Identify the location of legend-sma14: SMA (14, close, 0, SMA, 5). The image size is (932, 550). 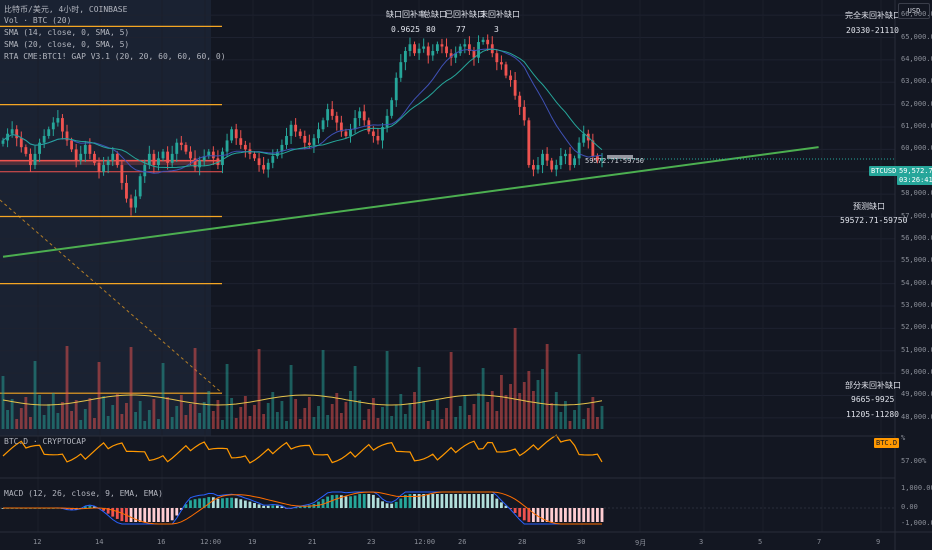
(67, 32).